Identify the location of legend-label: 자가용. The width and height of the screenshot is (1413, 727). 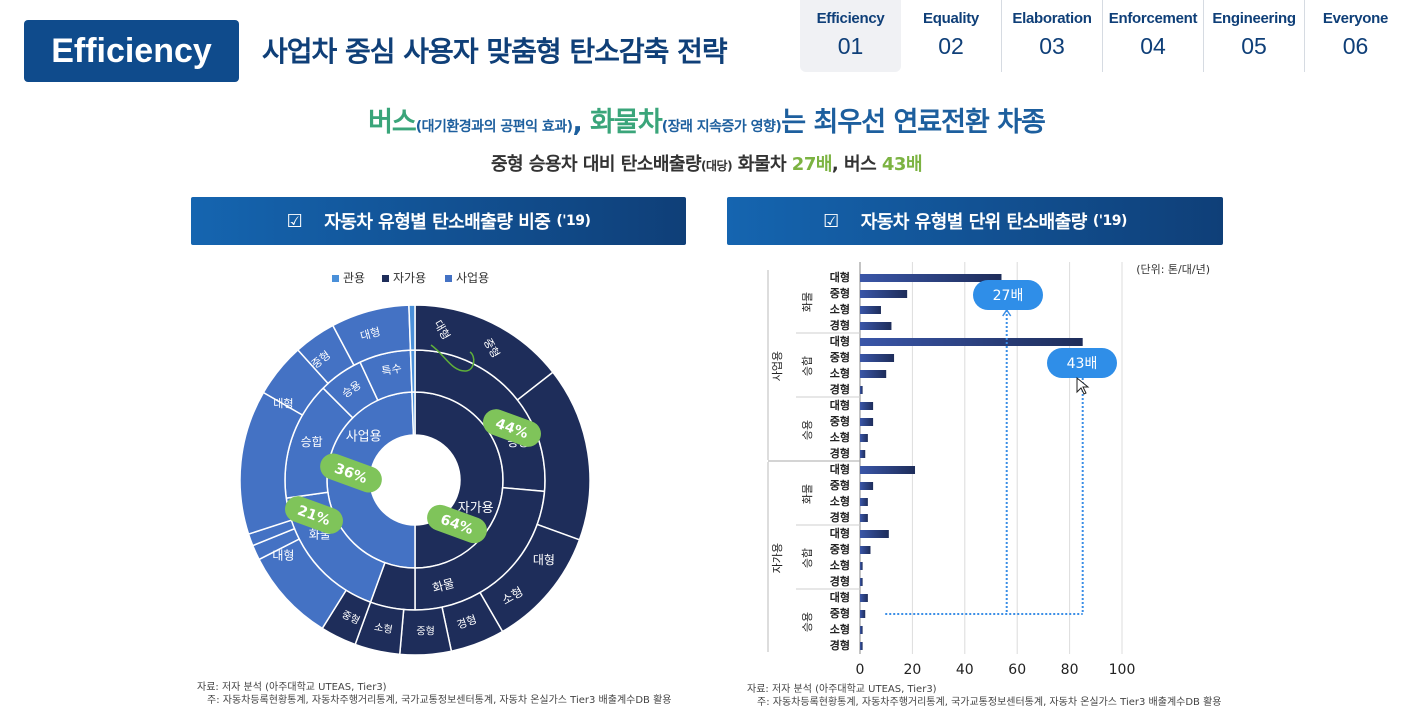
(409, 278).